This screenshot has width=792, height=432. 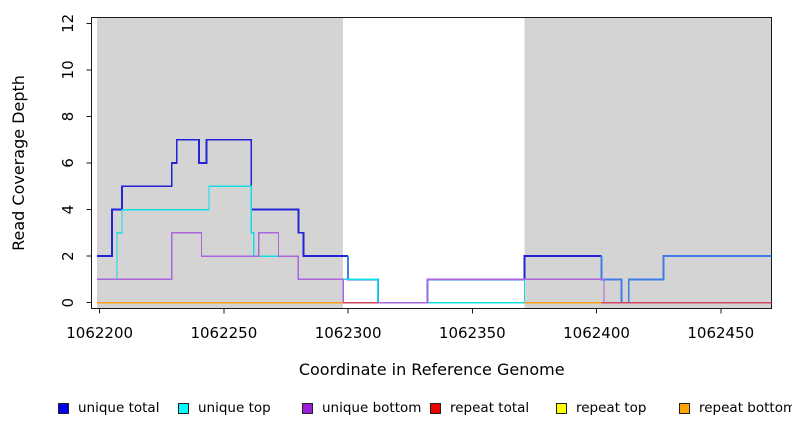 What do you see at coordinates (490, 408) in the screenshot?
I see `legend-label: repeat total` at bounding box center [490, 408].